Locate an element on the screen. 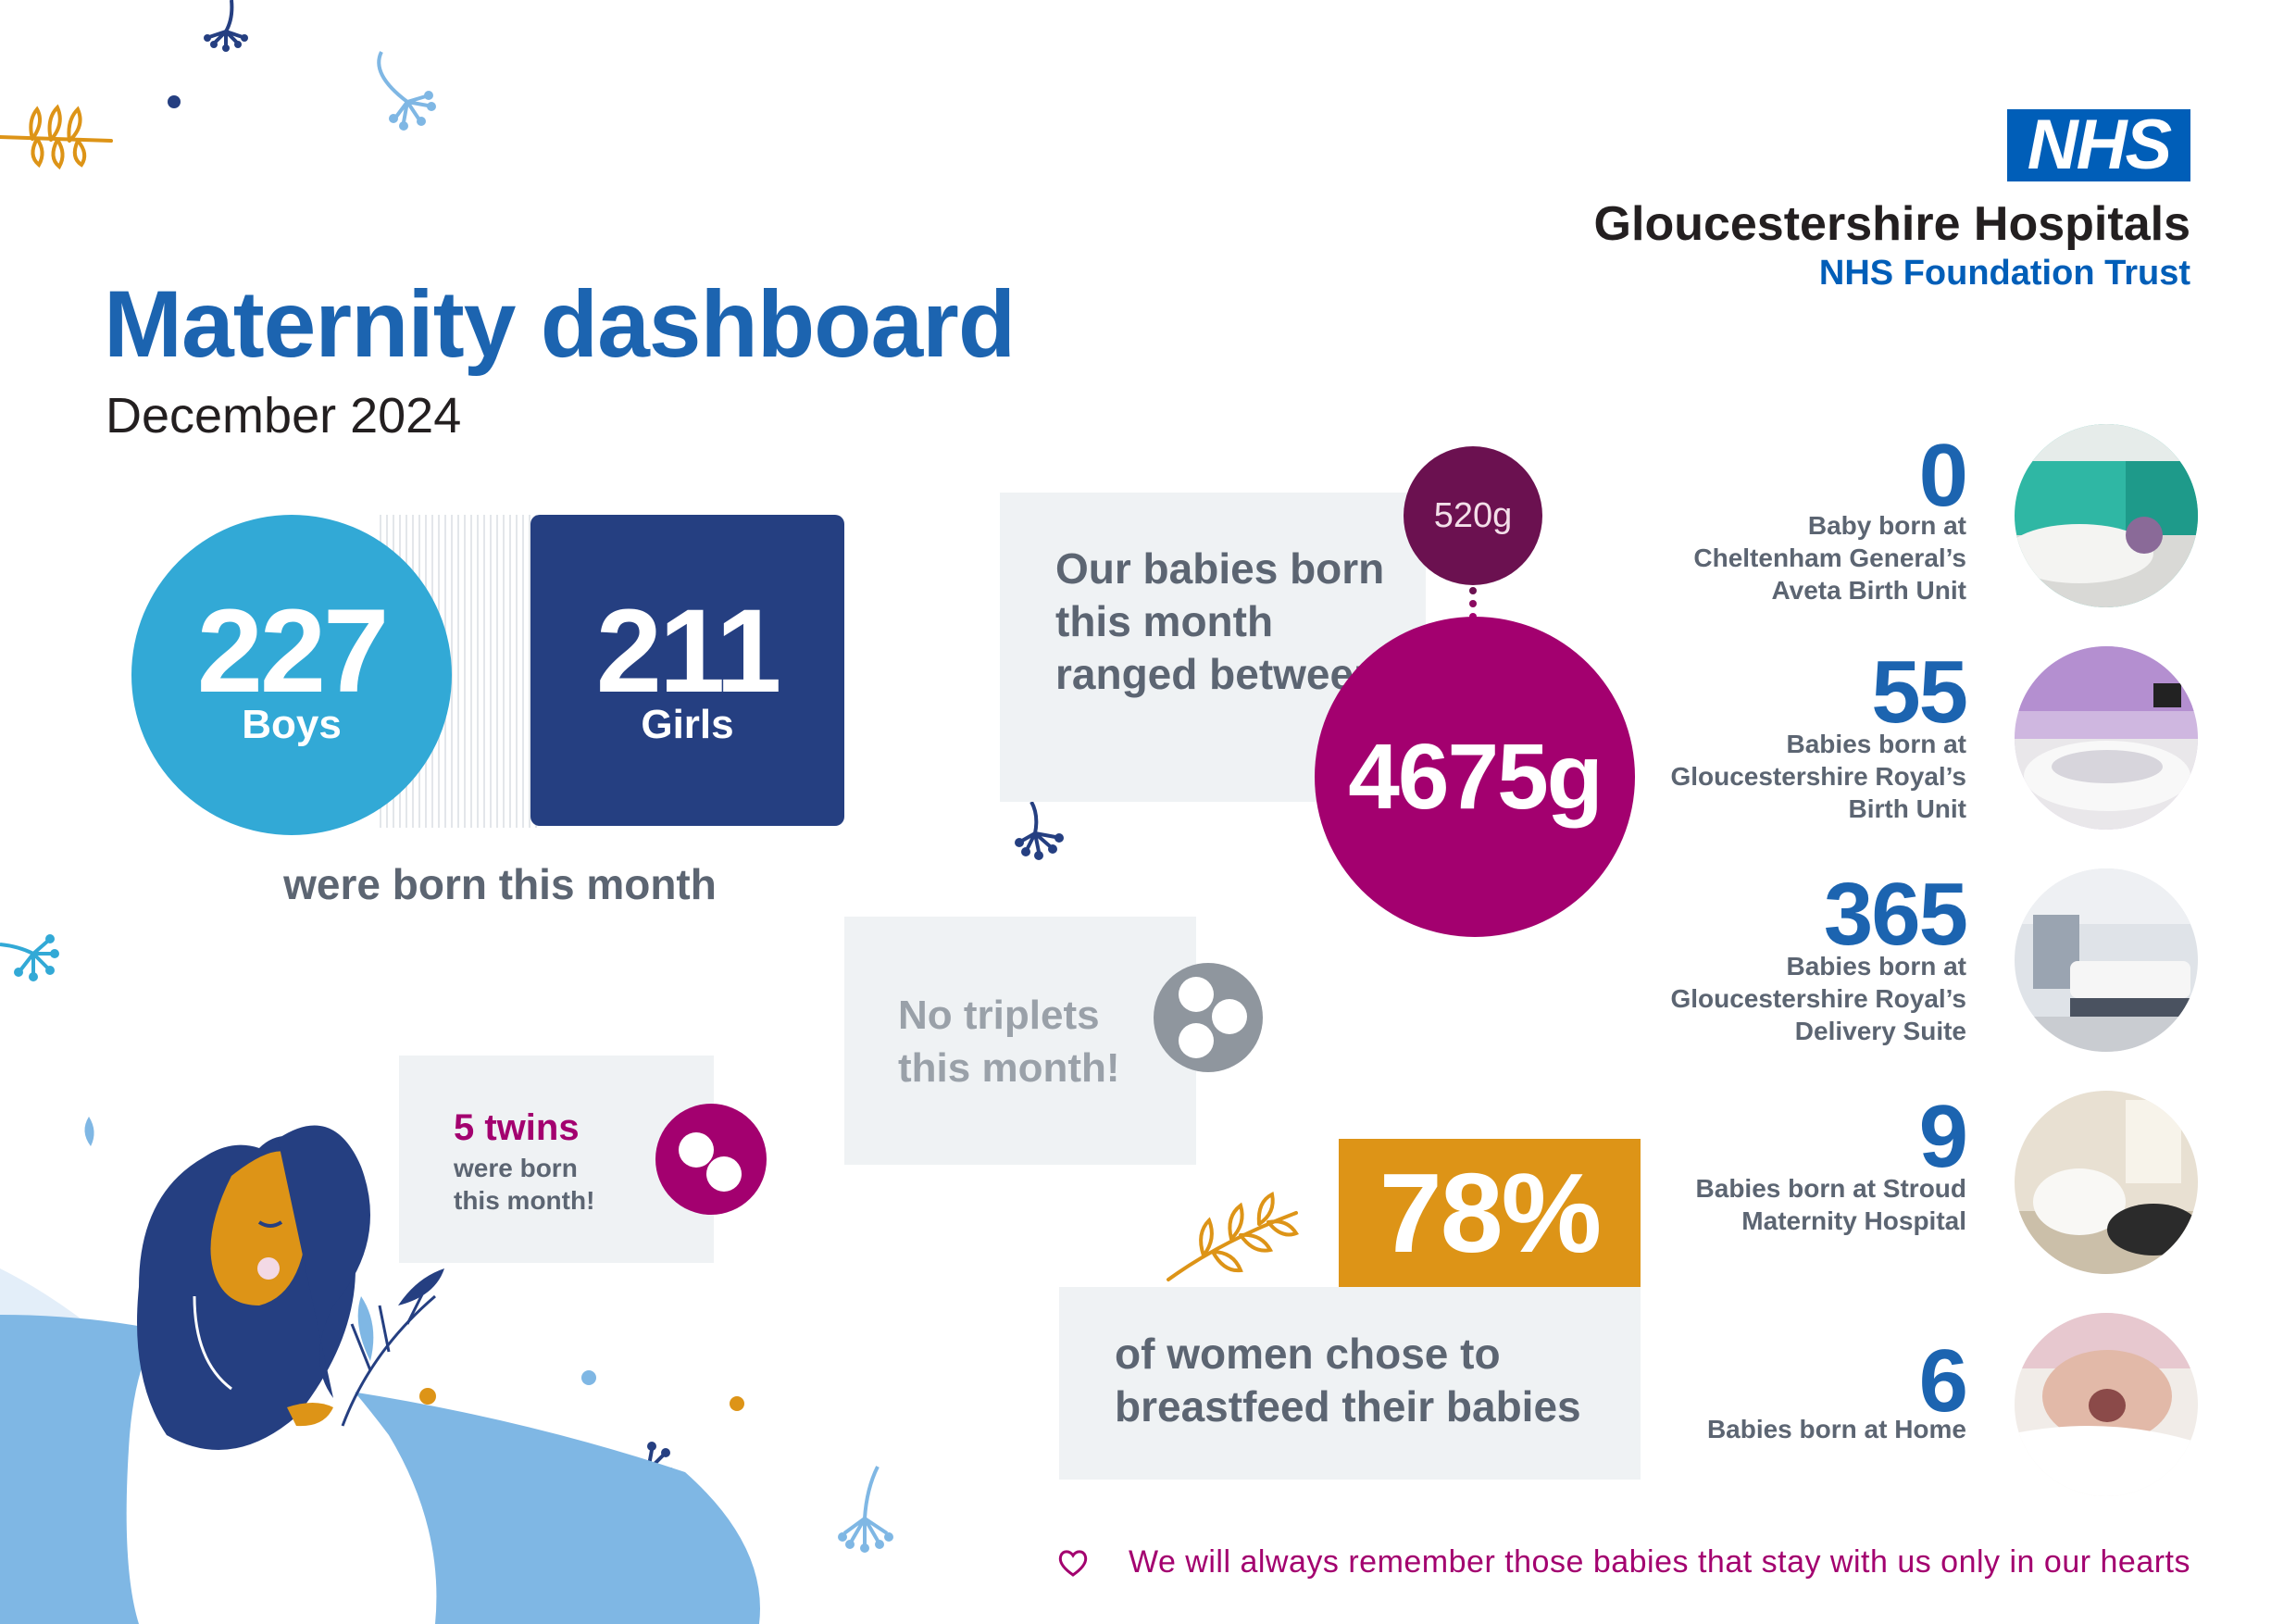  stroud-count: 9 is located at coordinates (1943, 1136).